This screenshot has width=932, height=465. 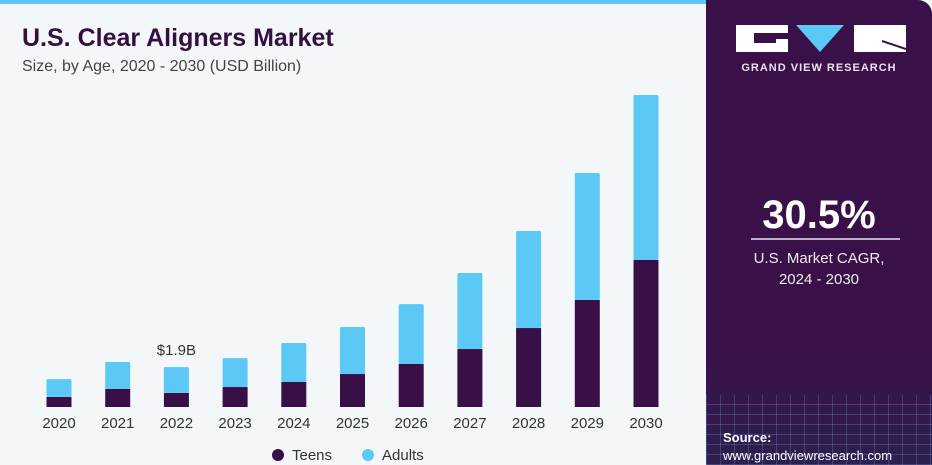 I want to click on bar-teens-2025, so click(x=352, y=390).